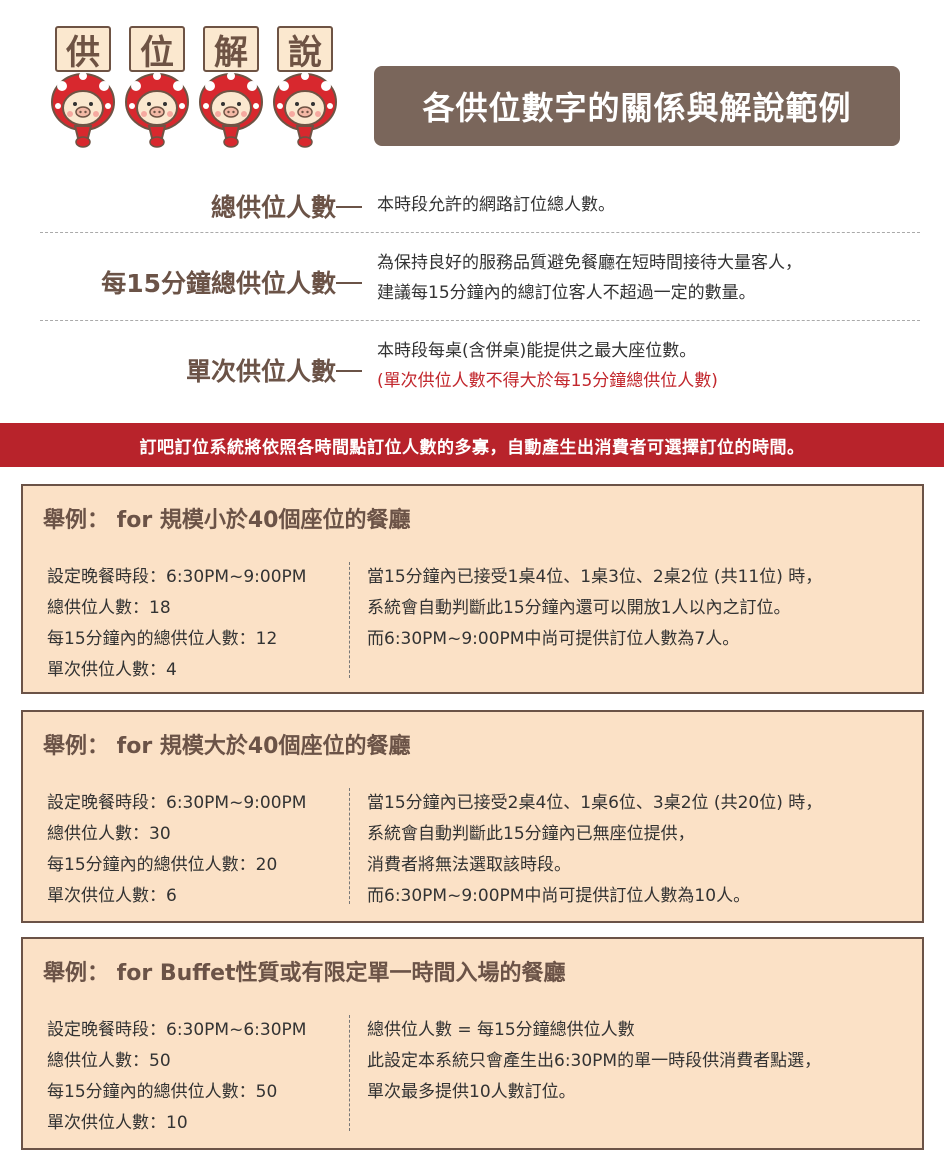 This screenshot has height=1169, width=944. Describe the element at coordinates (117, 1123) in the screenshot. I see `setting-line: 單次供位人數：10` at that location.